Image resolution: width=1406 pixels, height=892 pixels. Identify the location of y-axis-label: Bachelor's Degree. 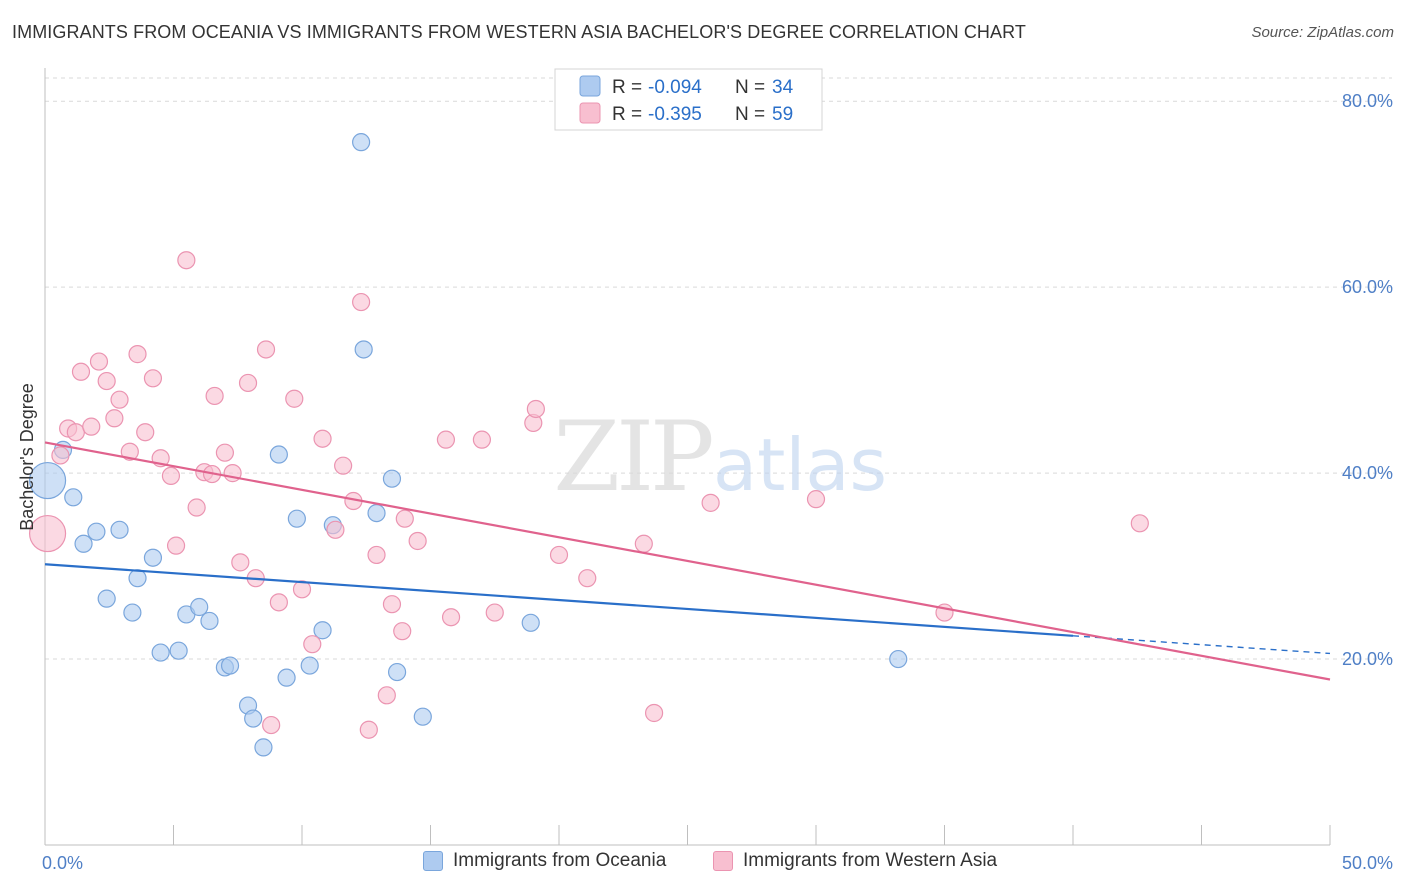
(27, 457).